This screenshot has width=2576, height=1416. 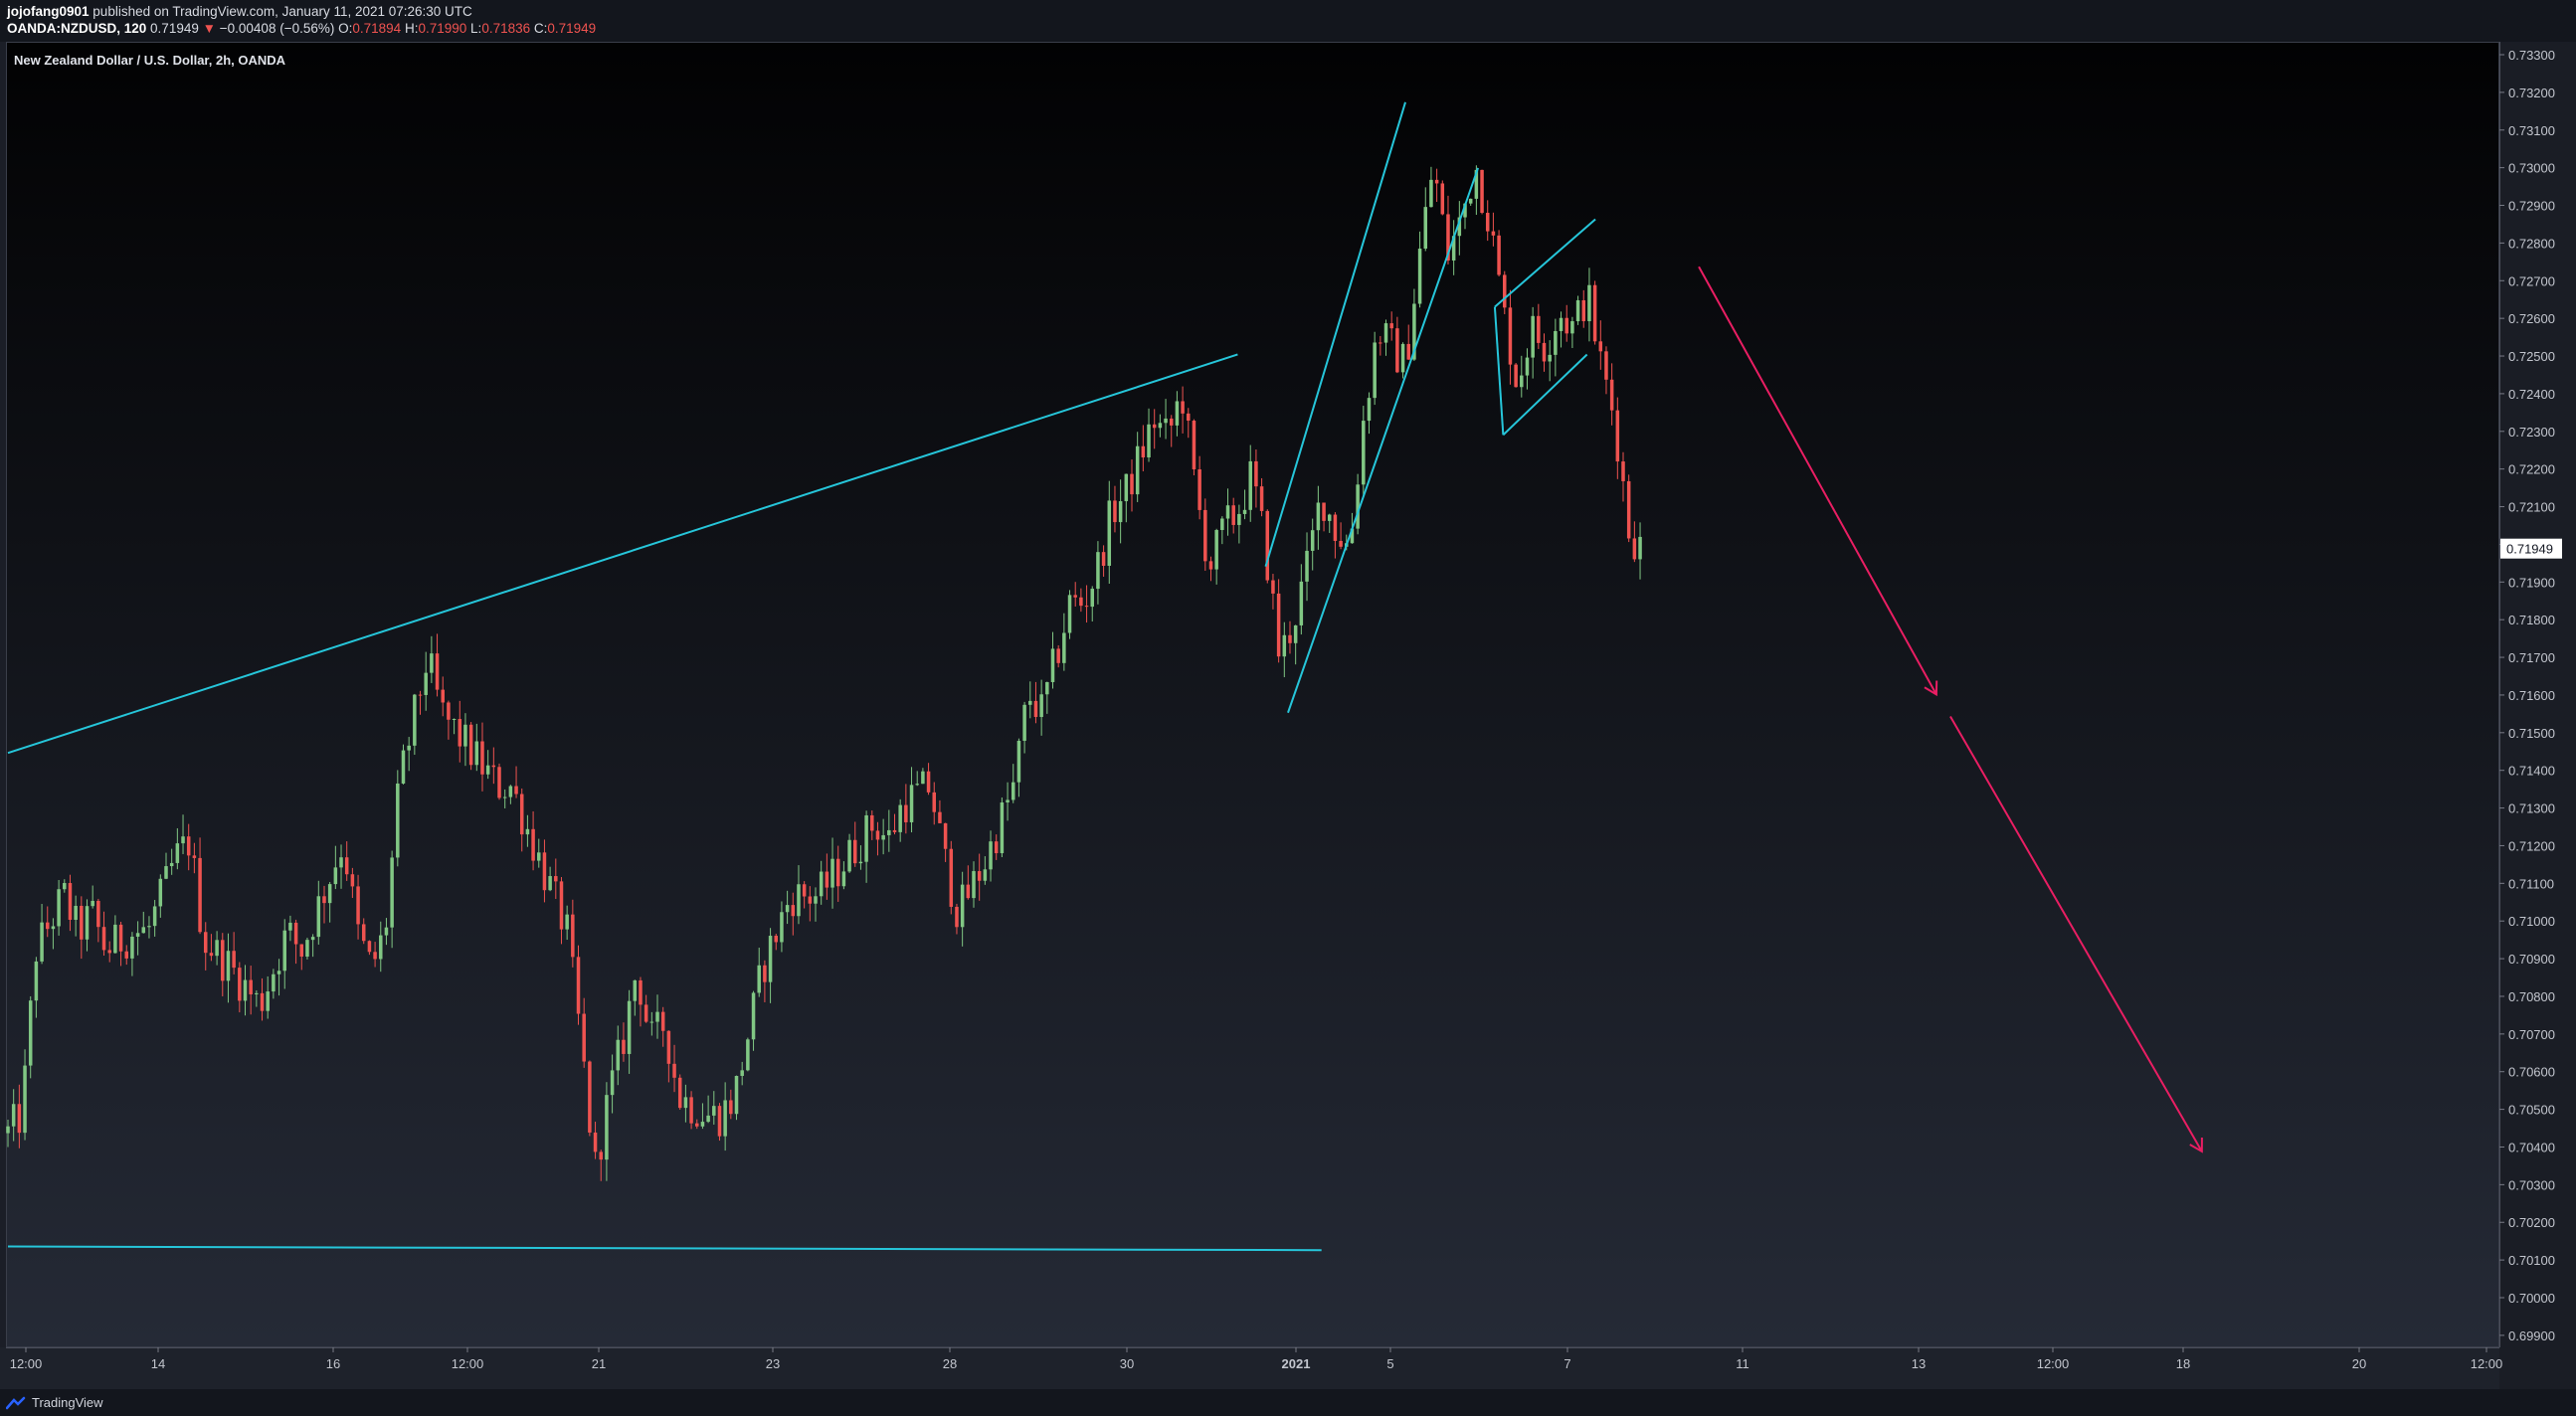 I want to click on last-price-tag-label: 0.71949, so click(x=2529, y=549).